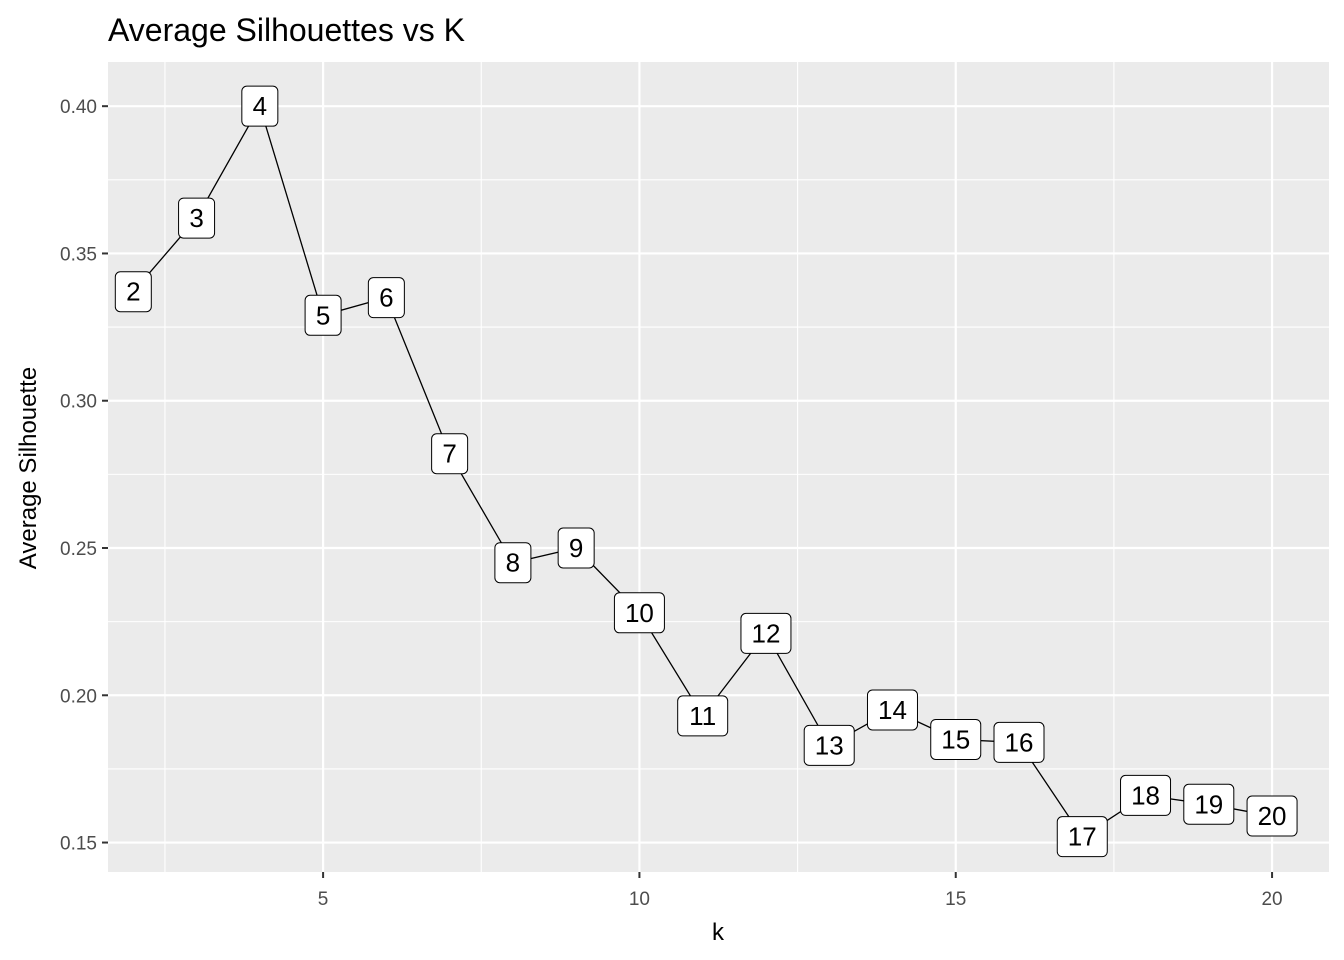  I want to click on point-label-text: 3, so click(196, 218).